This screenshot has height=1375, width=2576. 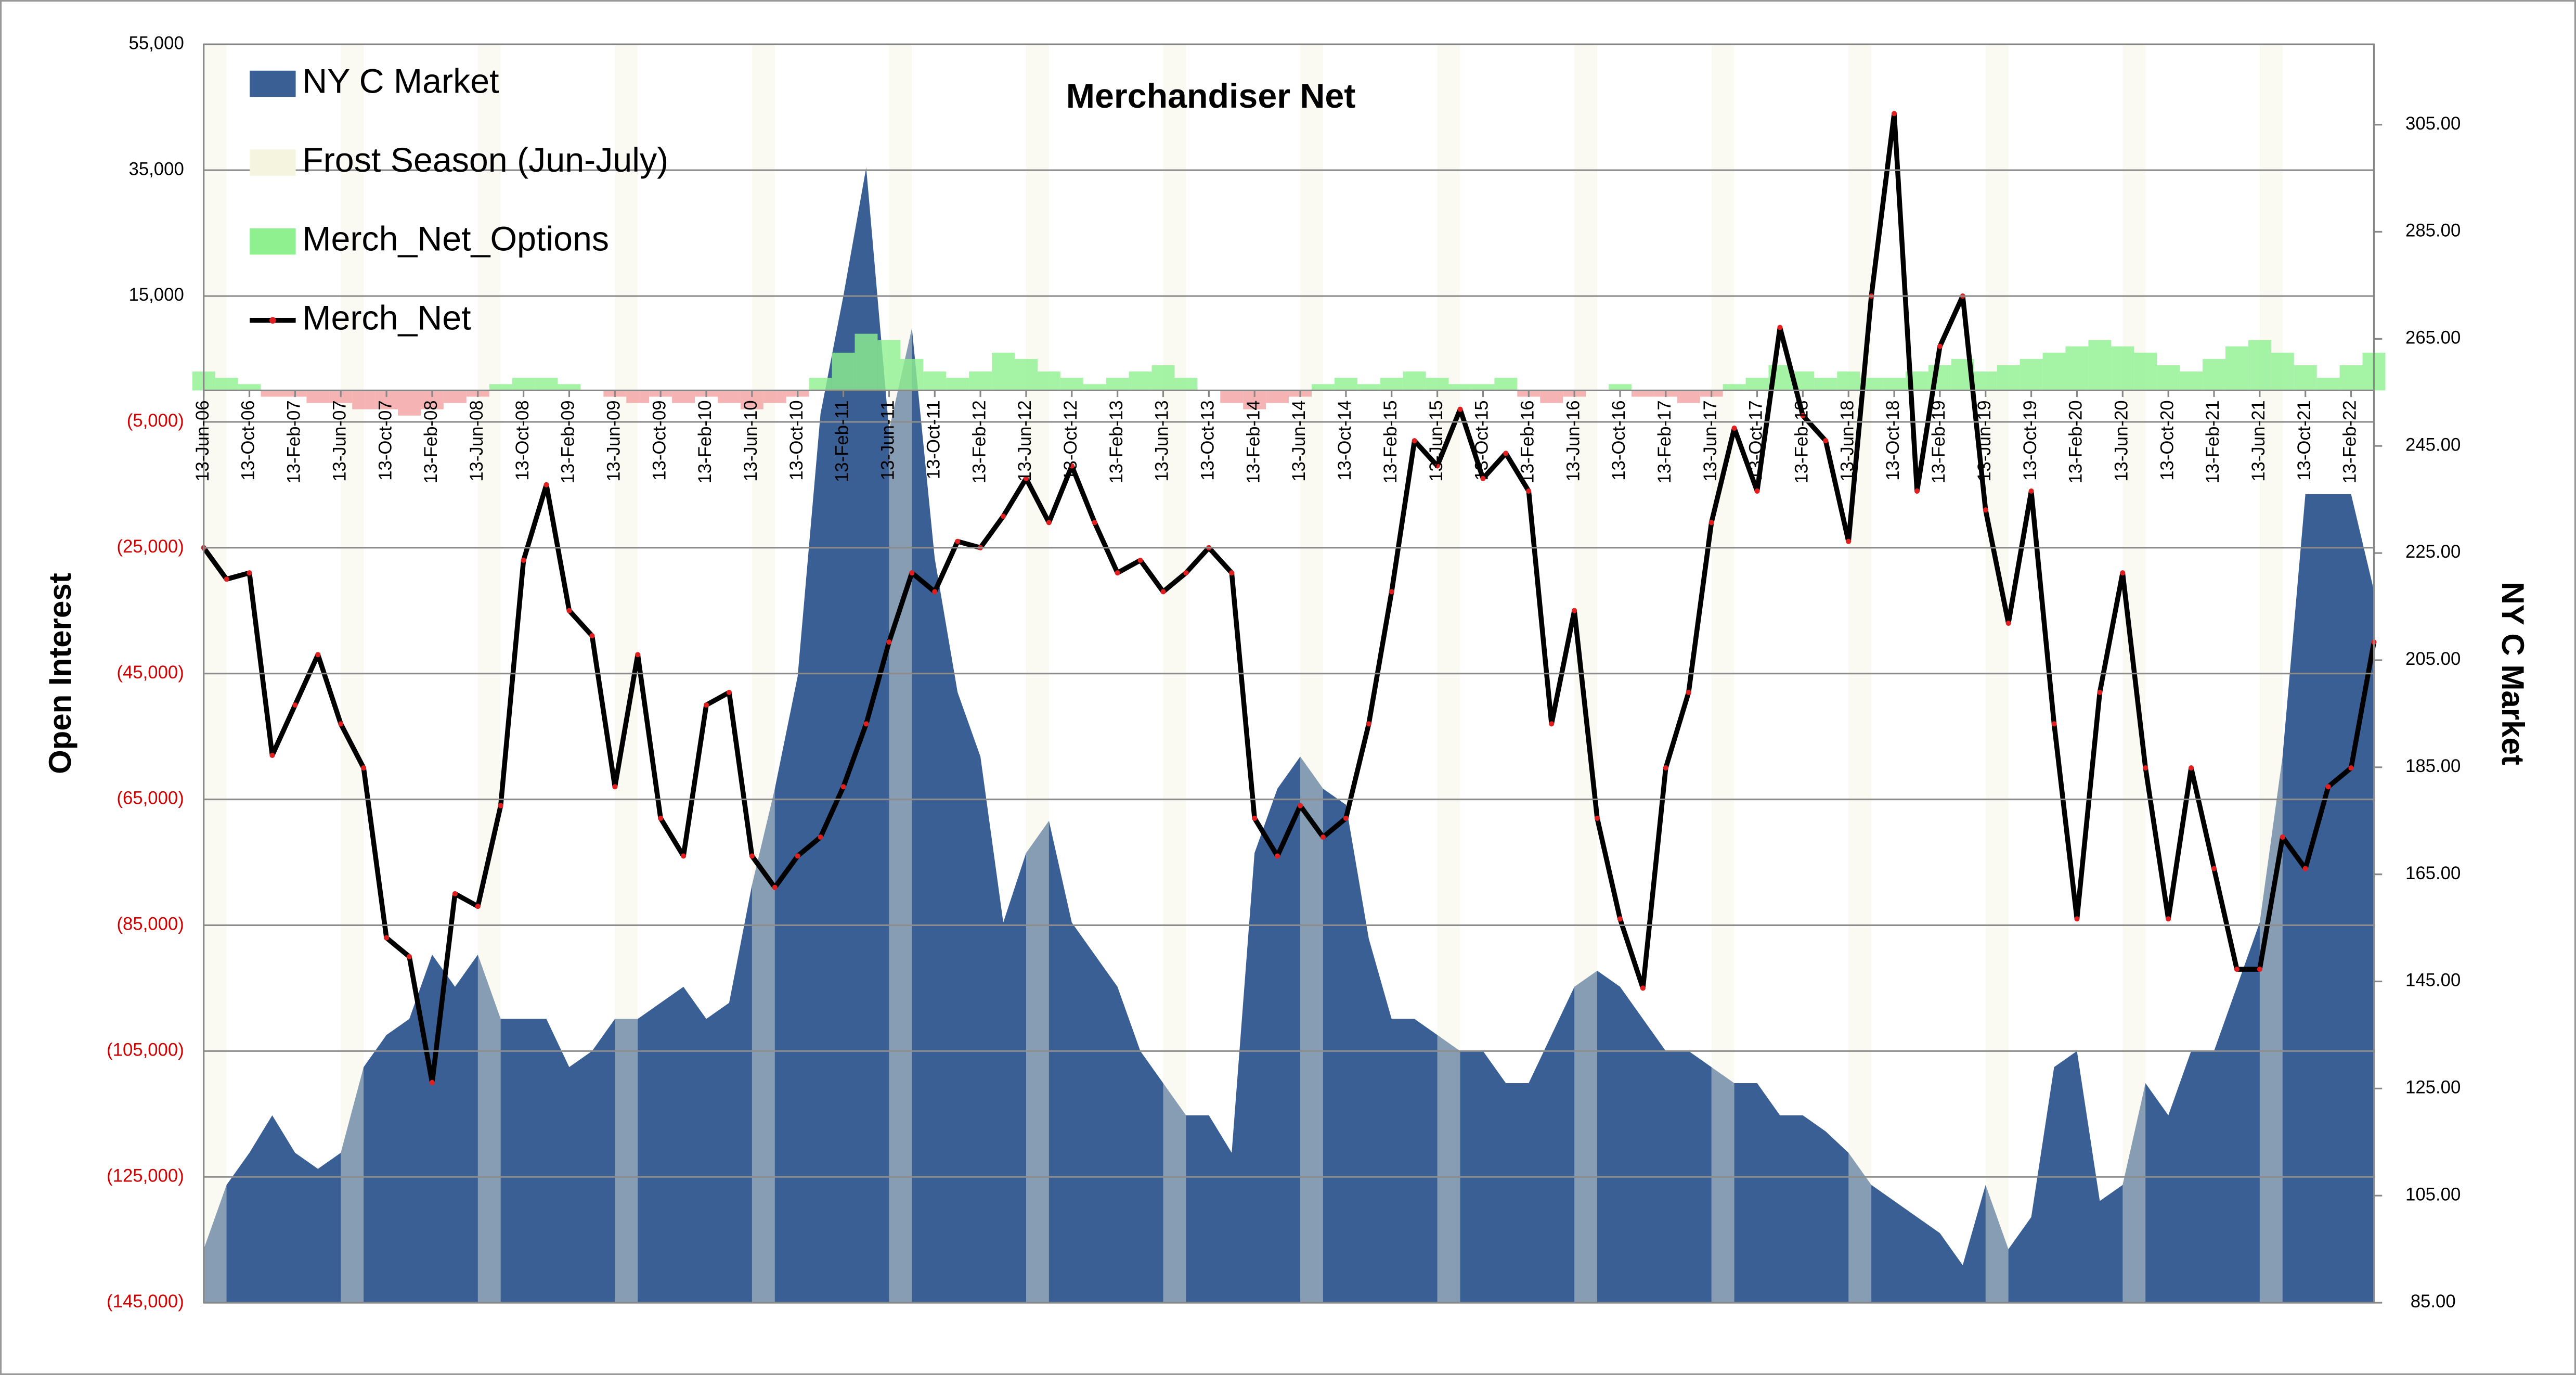 I want to click on legend-label: Frost Season (Jun-July), so click(x=485, y=160).